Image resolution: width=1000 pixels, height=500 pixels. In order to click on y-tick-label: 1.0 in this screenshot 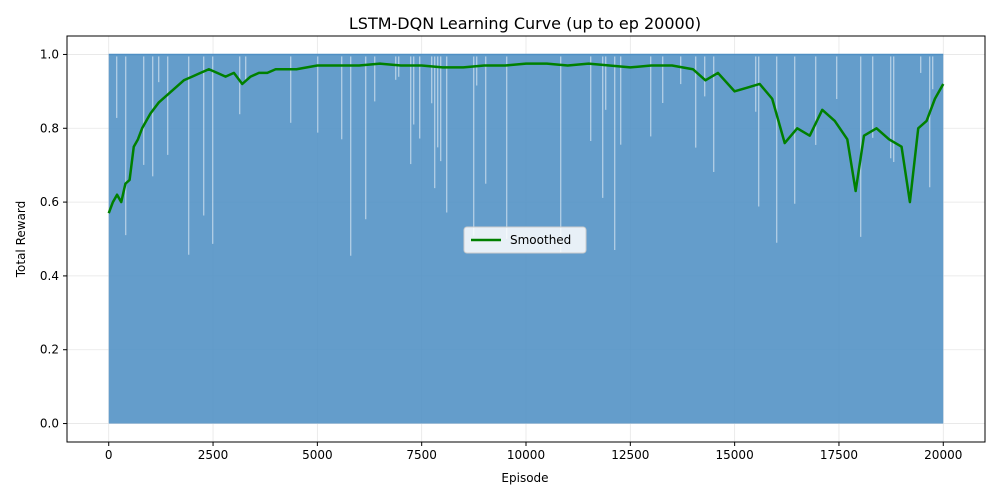, I will do `click(49, 54)`.